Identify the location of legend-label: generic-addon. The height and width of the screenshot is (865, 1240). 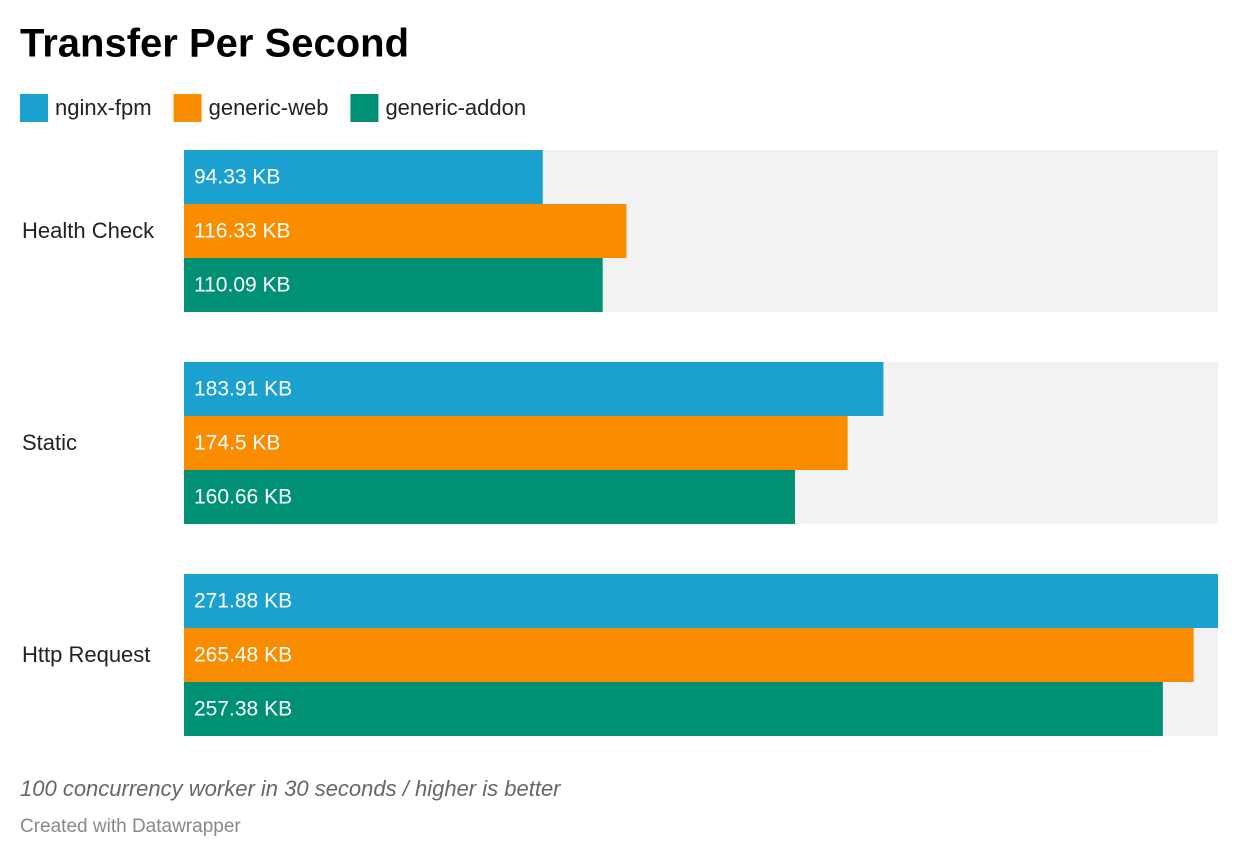
(455, 107).